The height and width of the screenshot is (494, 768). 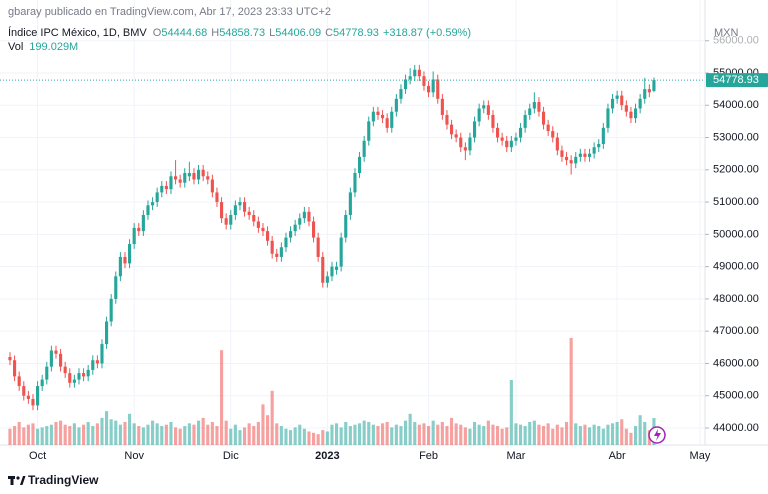 I want to click on symbol: Índice IPC México, 1D, BMV, so click(x=77, y=32).